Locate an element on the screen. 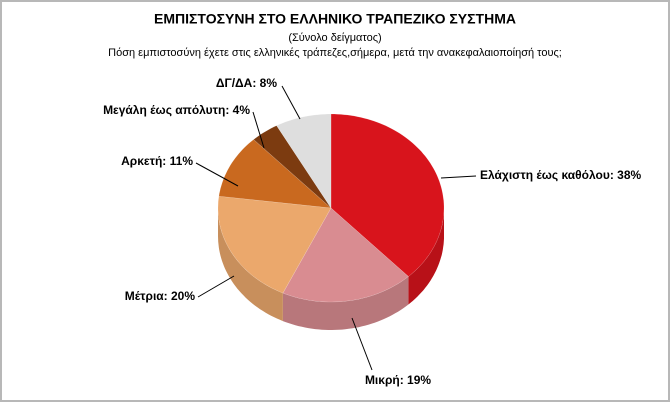 The width and height of the screenshot is (670, 407). data-label: ΔΓ/ΔΑ: 8% is located at coordinates (246, 83).